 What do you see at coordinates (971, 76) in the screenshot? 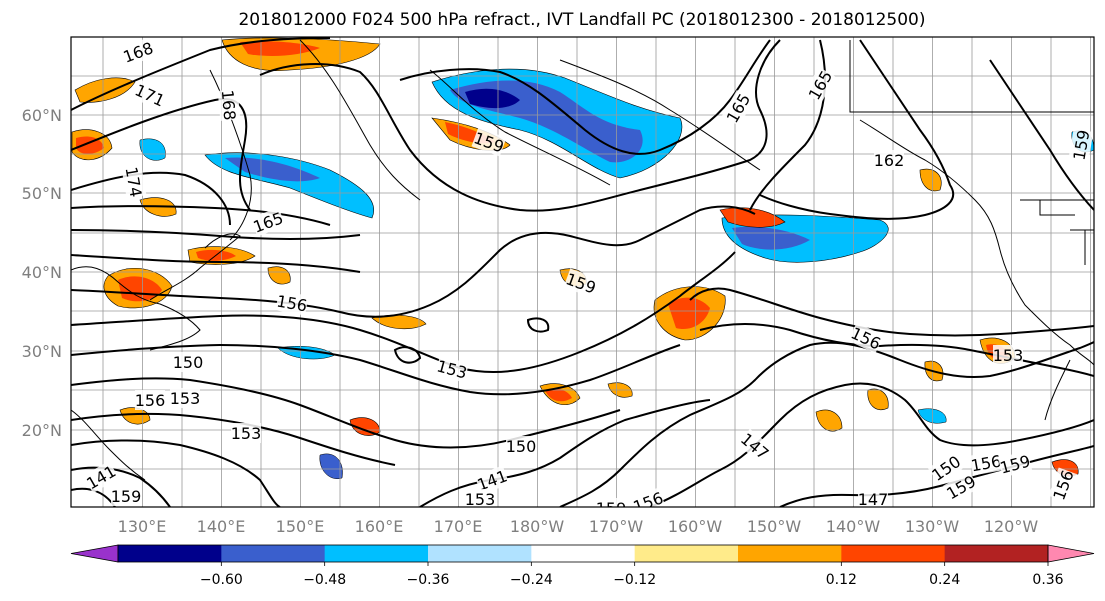
I see `border-canada-alaska` at bounding box center [971, 76].